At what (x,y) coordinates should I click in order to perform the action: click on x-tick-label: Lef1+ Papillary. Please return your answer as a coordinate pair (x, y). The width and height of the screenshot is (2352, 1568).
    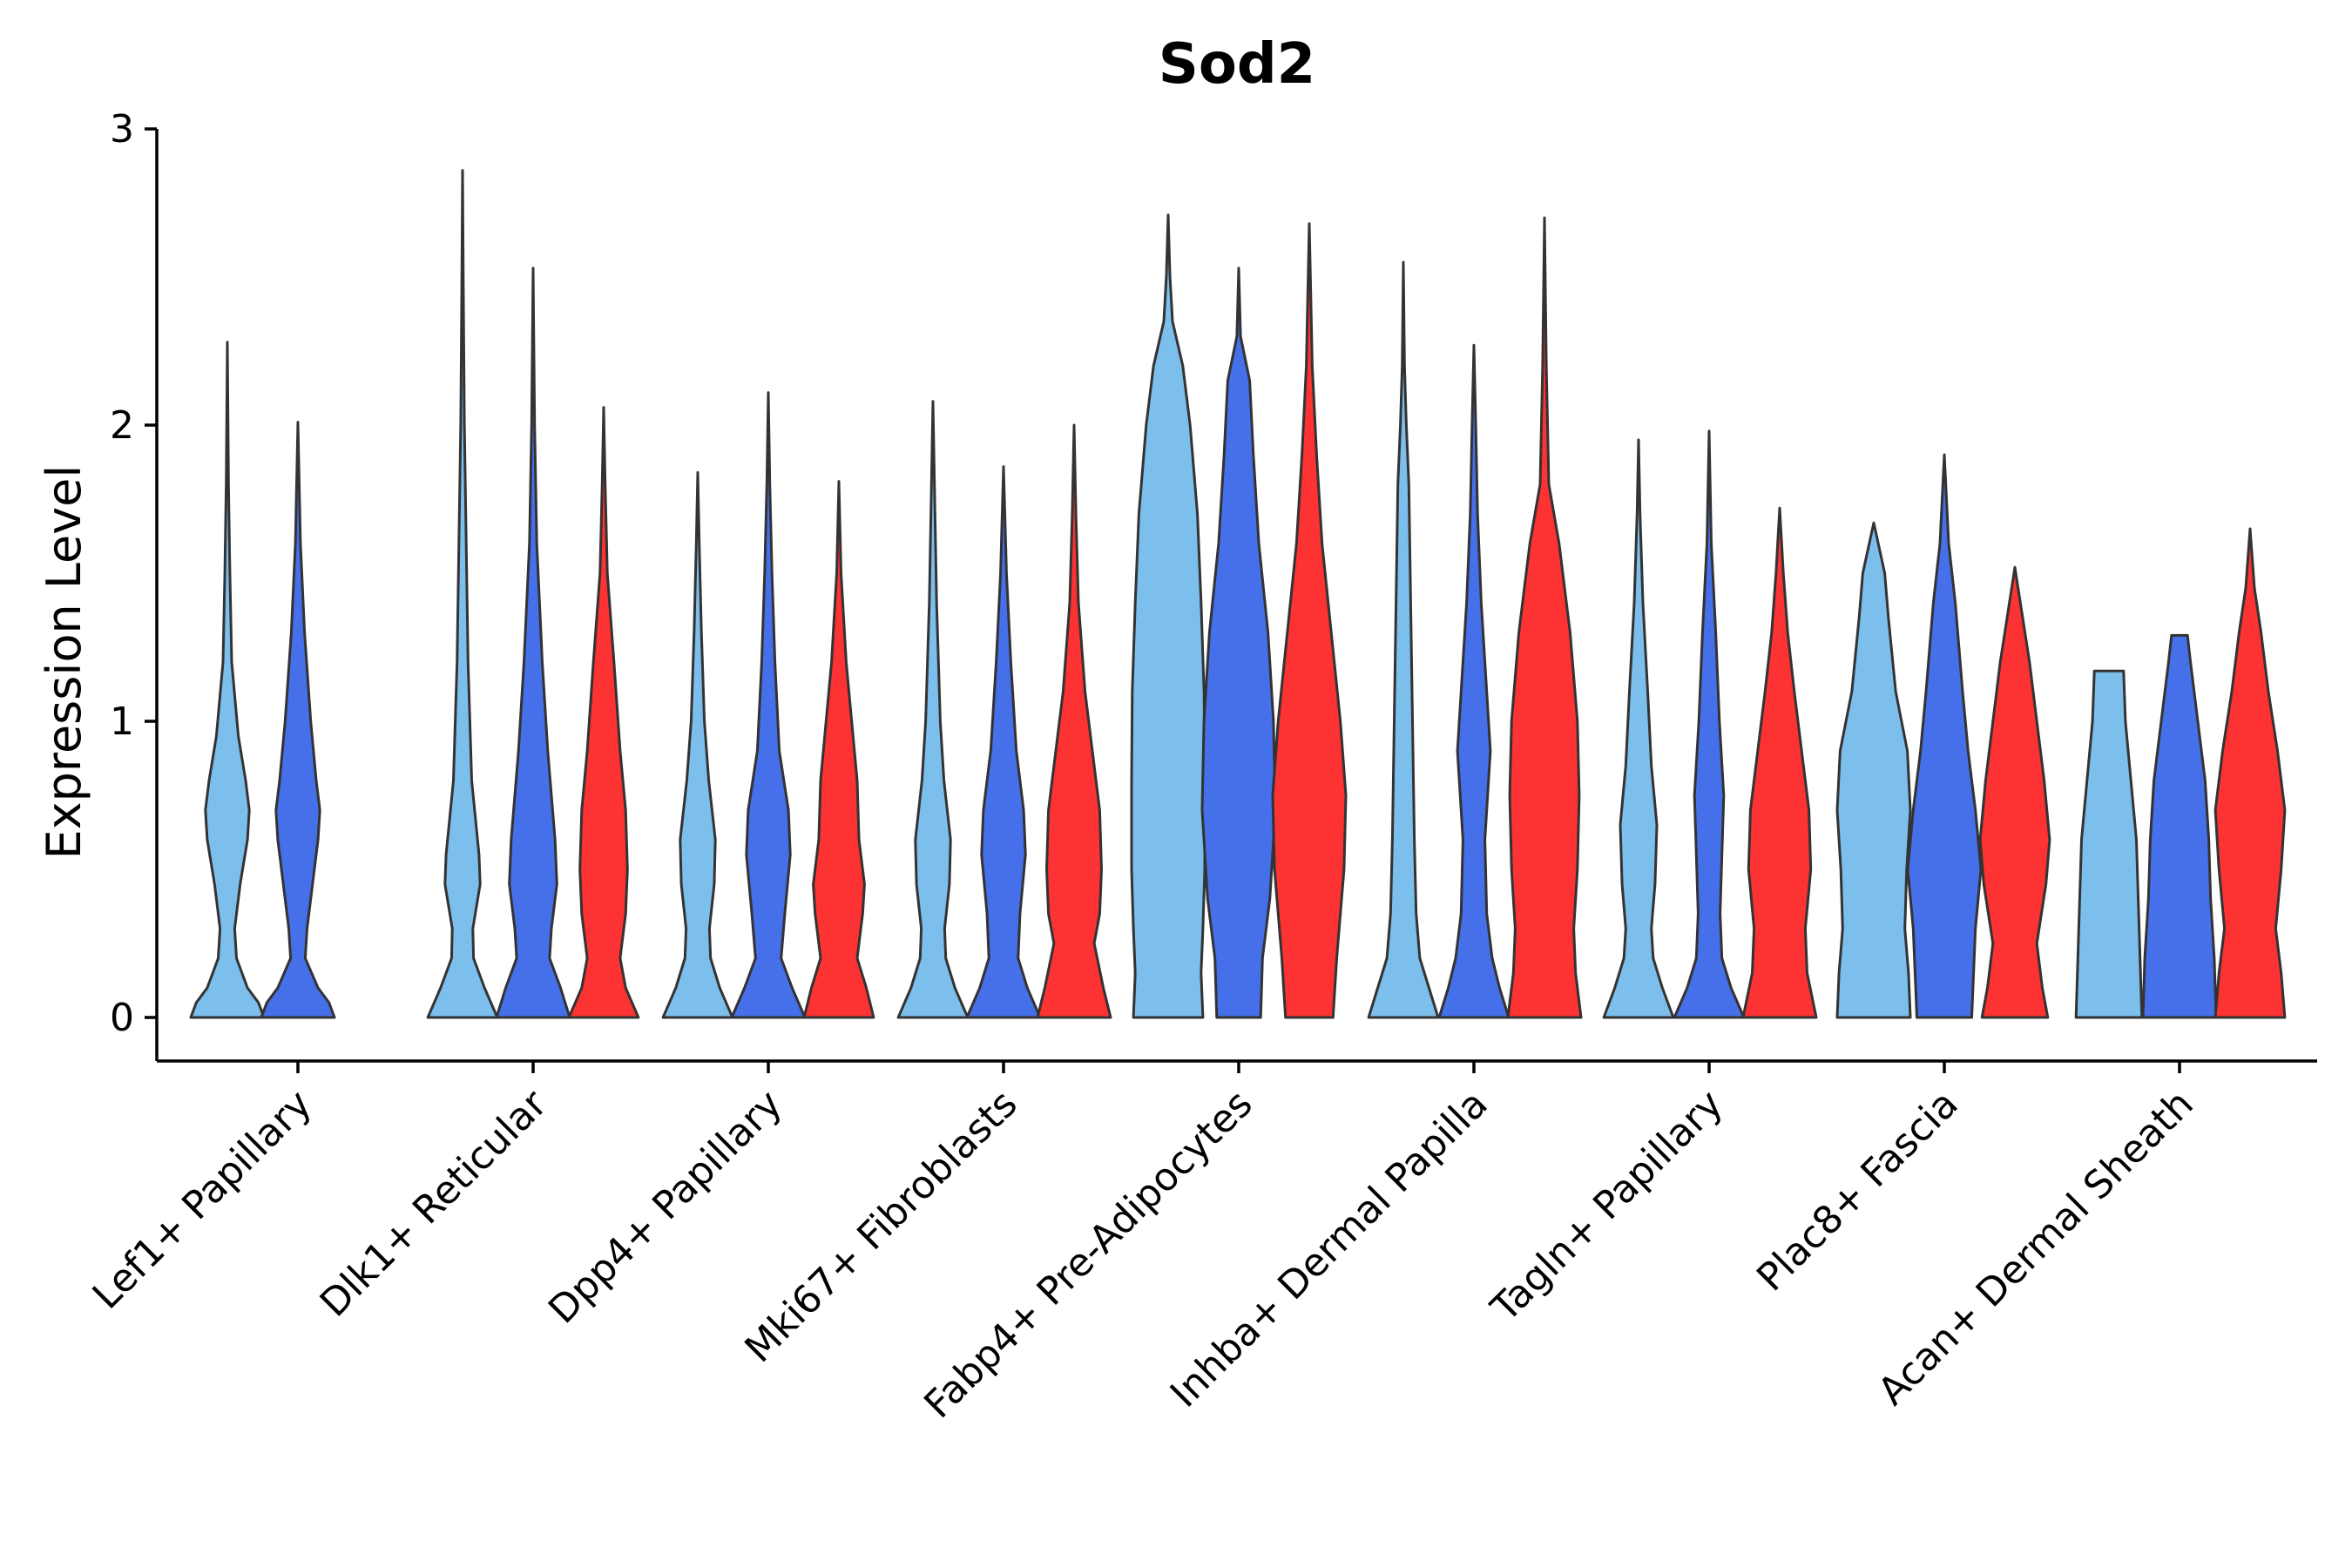
    Looking at the image, I should click on (202, 1200).